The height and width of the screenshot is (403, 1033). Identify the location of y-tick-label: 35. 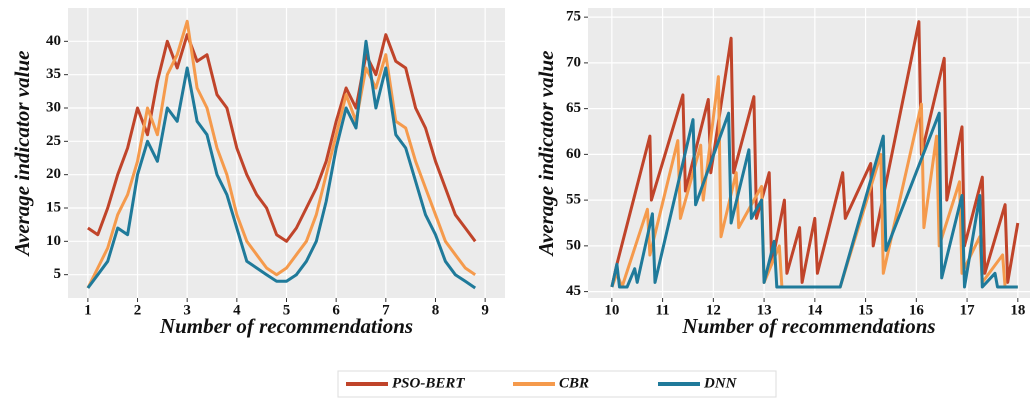
(53, 74).